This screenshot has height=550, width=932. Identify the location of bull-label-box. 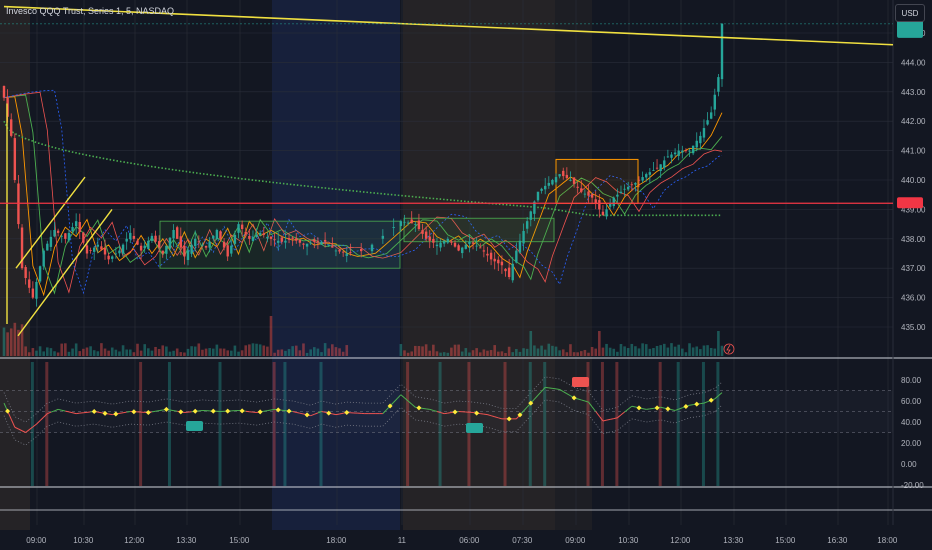
(474, 428).